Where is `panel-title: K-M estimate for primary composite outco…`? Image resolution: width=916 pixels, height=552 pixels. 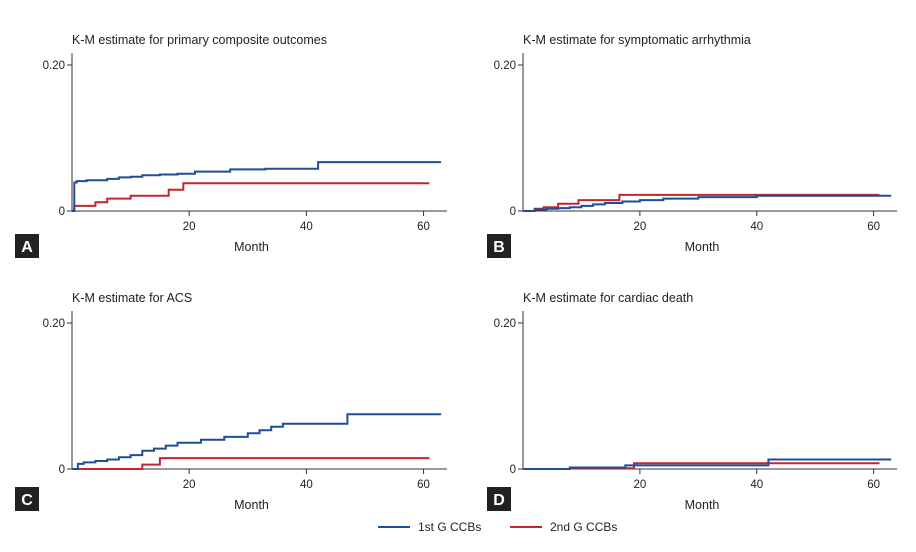 panel-title: K-M estimate for primary composite outco… is located at coordinates (199, 40).